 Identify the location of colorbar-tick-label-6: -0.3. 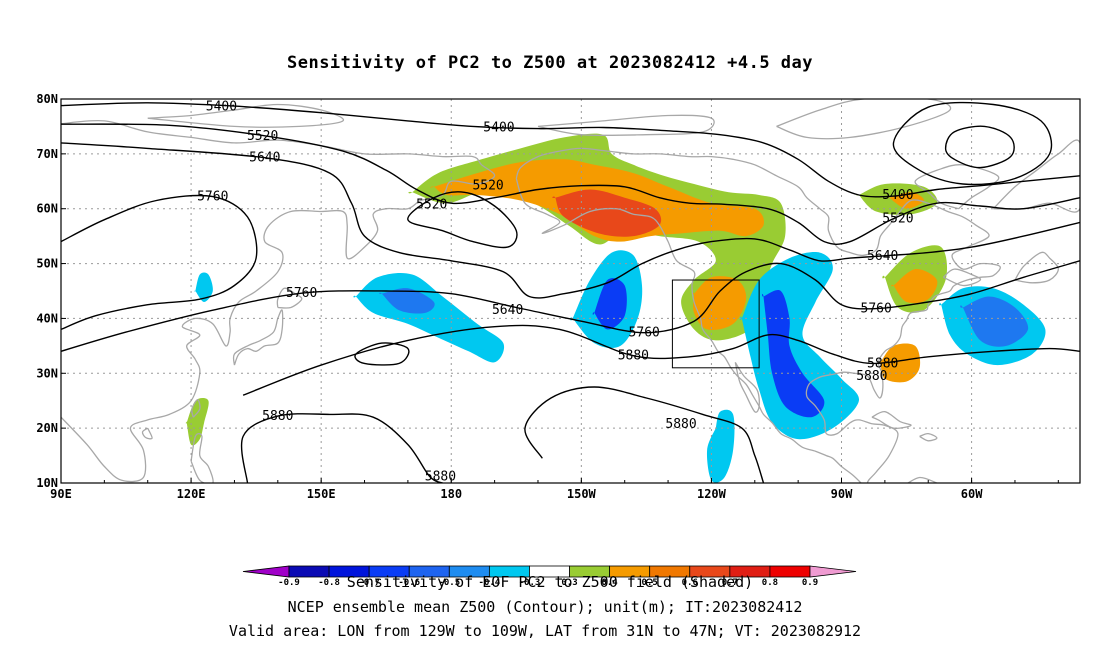
(530, 583).